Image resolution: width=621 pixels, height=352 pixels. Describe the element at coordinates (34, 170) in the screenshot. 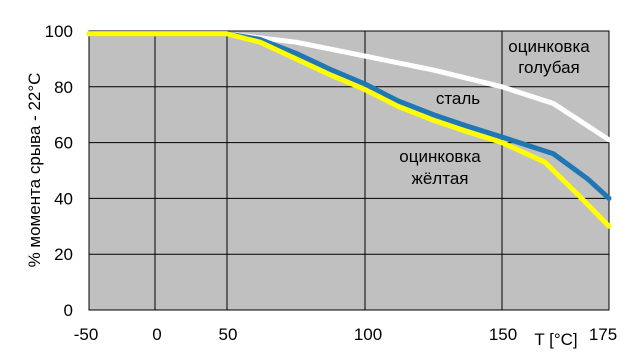

I see `y-axis-title: % момента срыва - 22°C` at that location.